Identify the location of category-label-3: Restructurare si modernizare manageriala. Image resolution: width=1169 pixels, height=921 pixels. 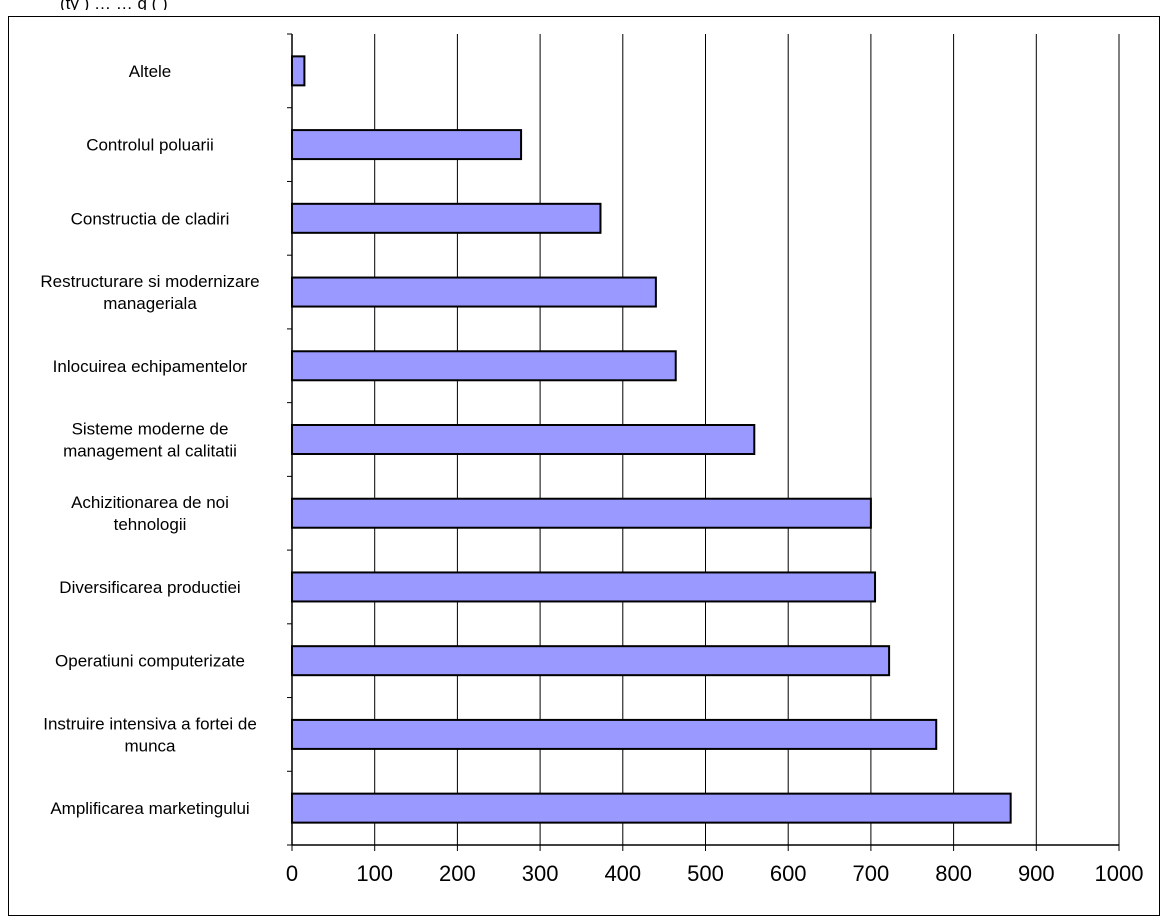
(149, 292).